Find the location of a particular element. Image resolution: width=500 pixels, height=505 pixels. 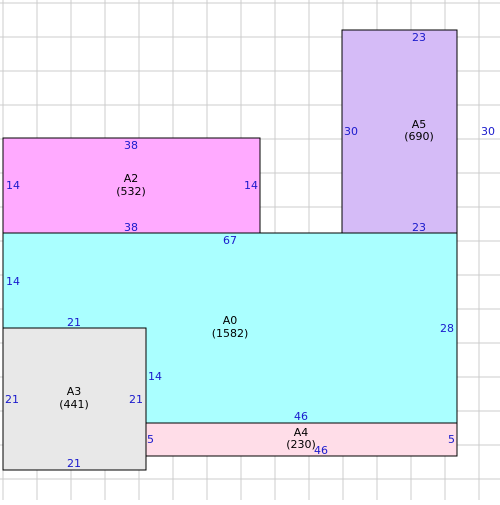

area-A2-bottom-dimension: 38 is located at coordinates (131, 227).